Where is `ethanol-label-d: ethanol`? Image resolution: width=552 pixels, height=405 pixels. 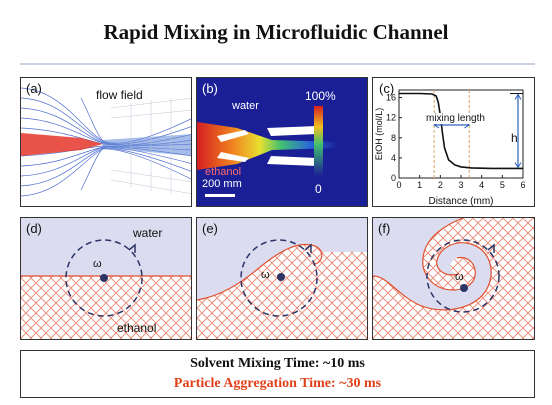
ethanol-label-d: ethanol is located at coordinates (137, 328).